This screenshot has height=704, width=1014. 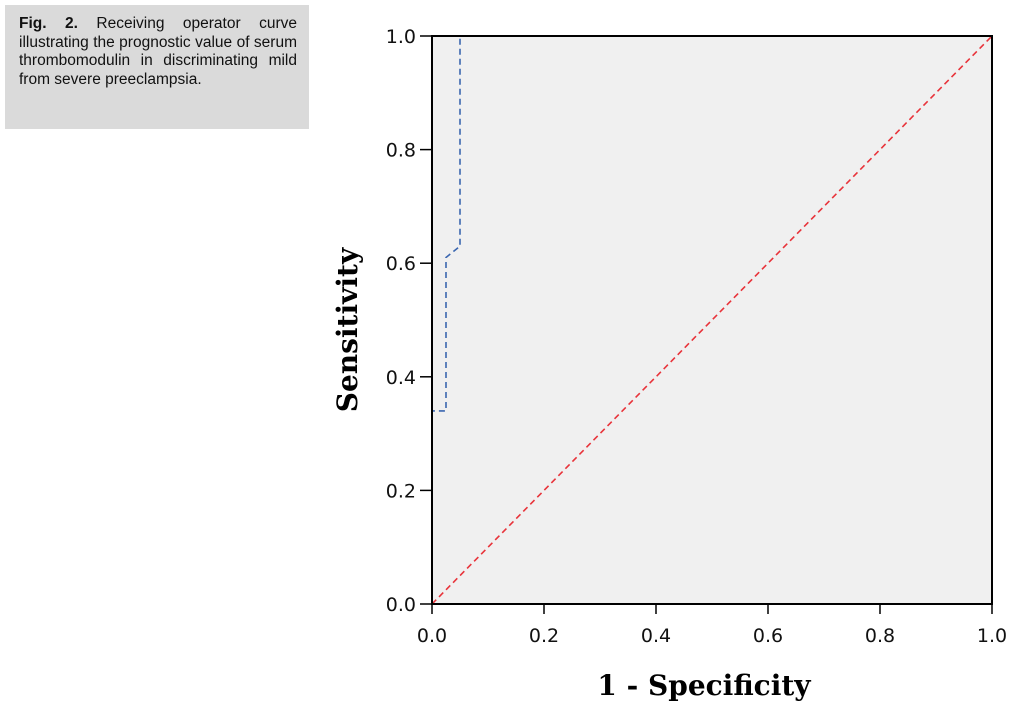 What do you see at coordinates (401, 151) in the screenshot?
I see `y-tick-label: 0.8` at bounding box center [401, 151].